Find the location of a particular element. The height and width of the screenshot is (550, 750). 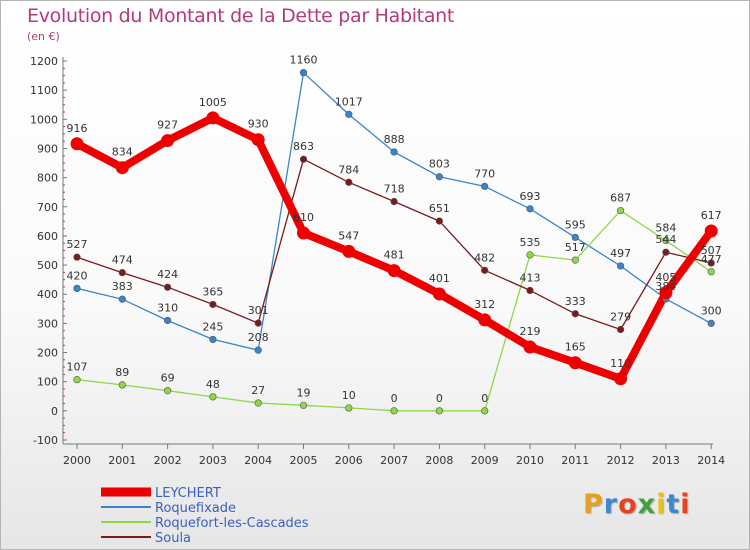

data-label: 497 is located at coordinates (620, 253).